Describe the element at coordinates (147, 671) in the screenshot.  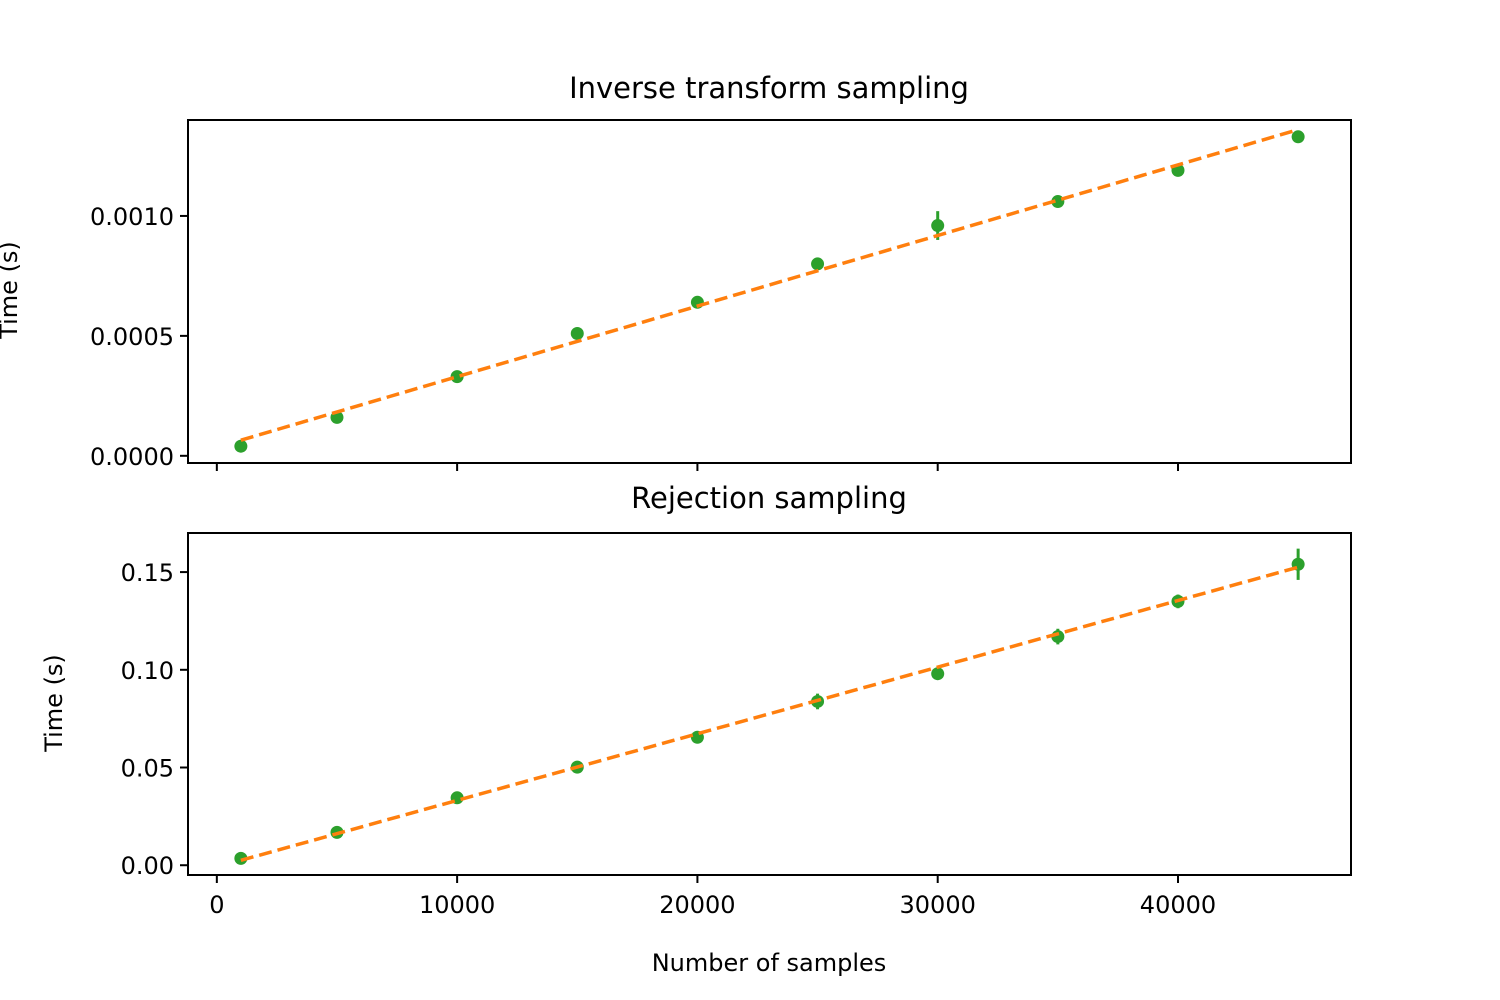
I see `y-tick-label: 0.10` at that location.